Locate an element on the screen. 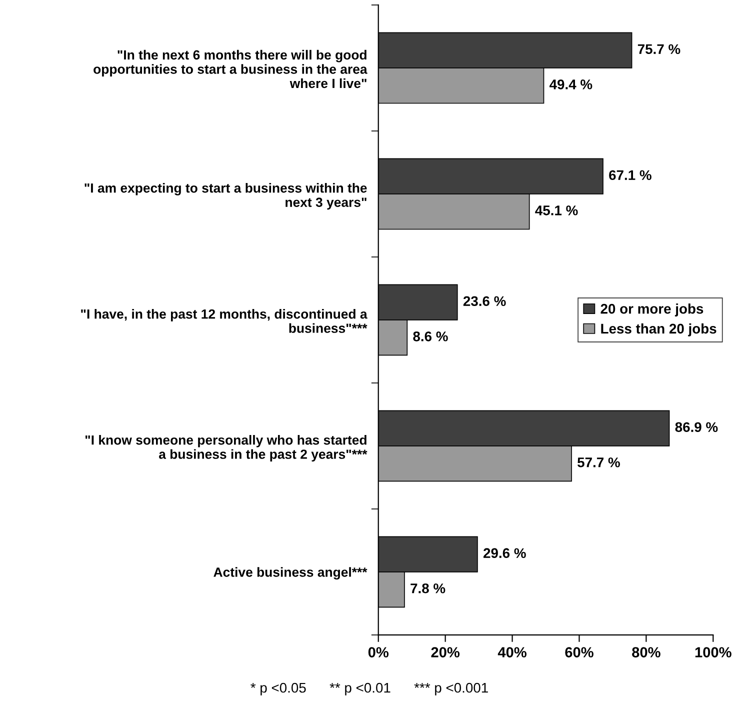 The height and width of the screenshot is (711, 739). data-label: 23.6 % is located at coordinates (484, 301).